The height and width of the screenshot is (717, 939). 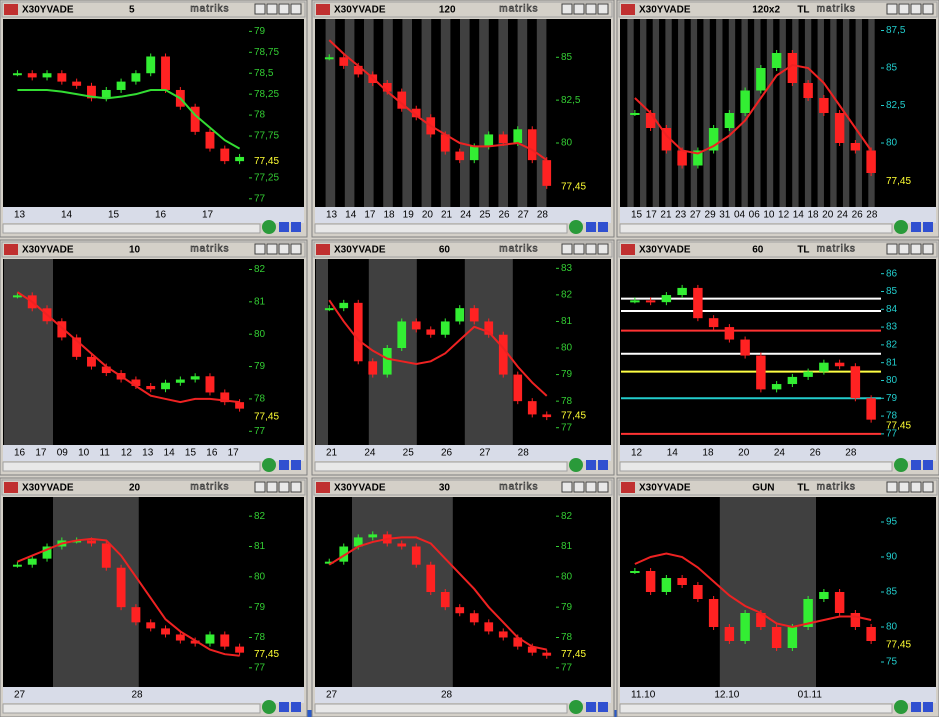 What do you see at coordinates (370, 453) in the screenshot?
I see `x-tick-label: 24` at bounding box center [370, 453].